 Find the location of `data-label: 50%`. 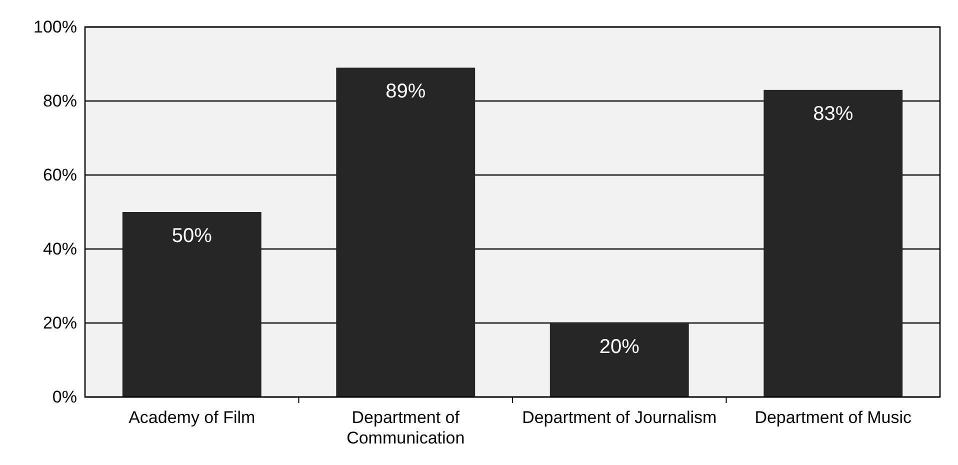

data-label: 50% is located at coordinates (192, 236).